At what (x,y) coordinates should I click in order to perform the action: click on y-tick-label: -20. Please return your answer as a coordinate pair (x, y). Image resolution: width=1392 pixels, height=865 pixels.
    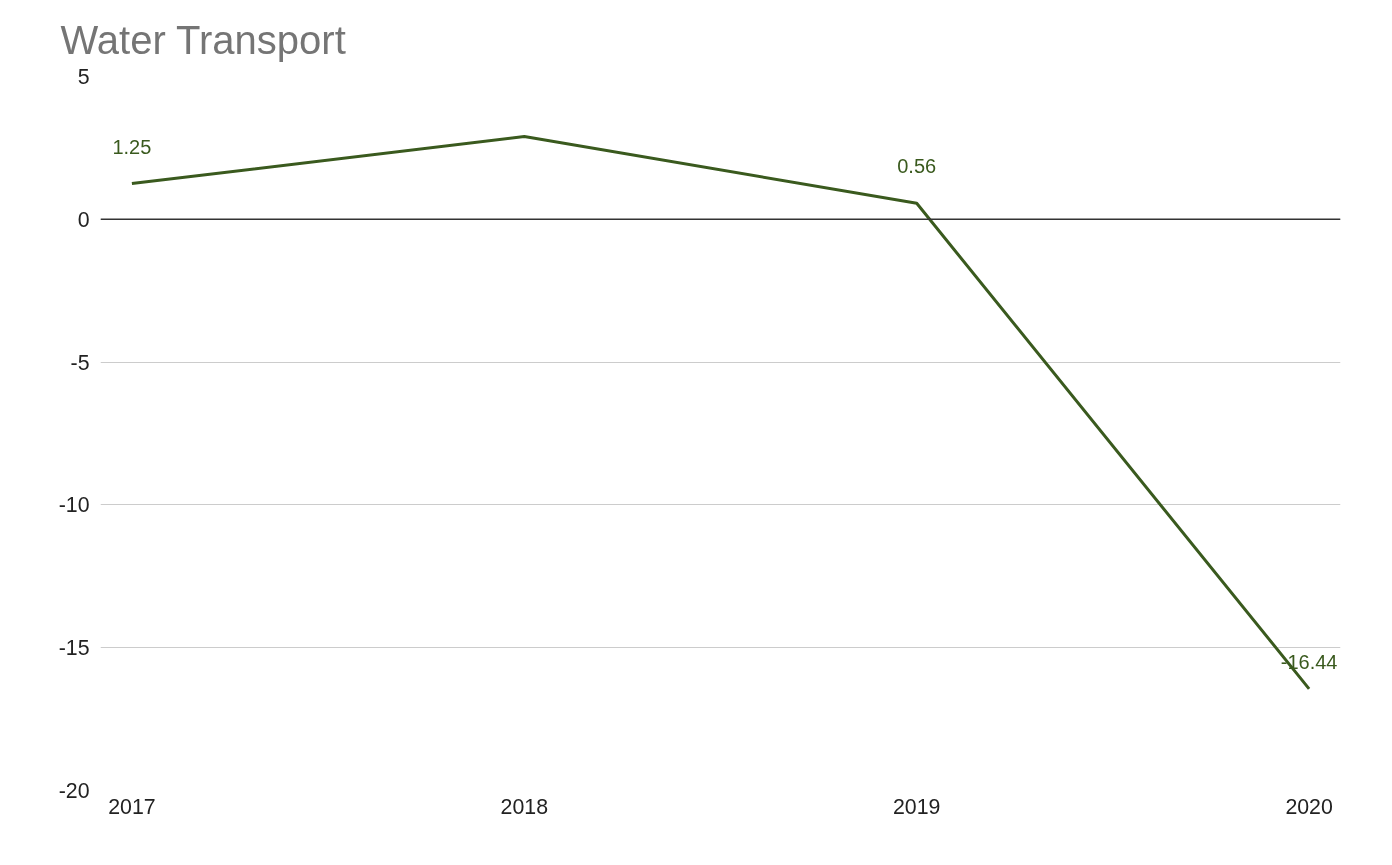
    Looking at the image, I should click on (74, 791).